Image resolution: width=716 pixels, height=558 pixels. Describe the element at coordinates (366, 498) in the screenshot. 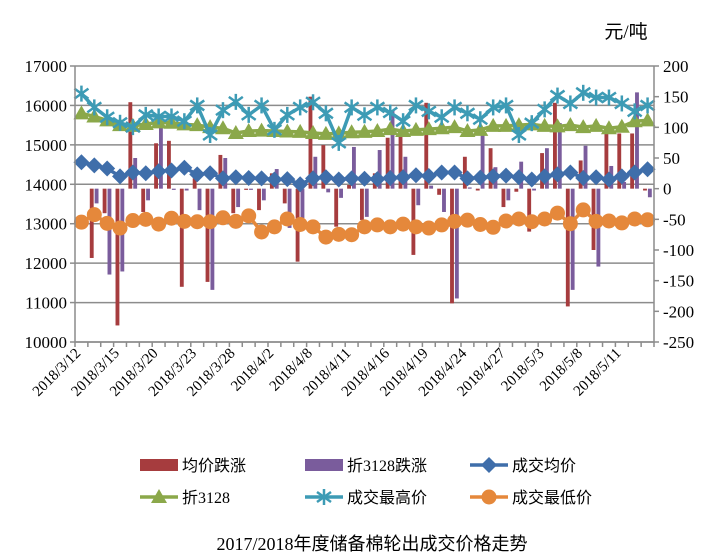

I see `legend-item: 成交最高价` at that location.